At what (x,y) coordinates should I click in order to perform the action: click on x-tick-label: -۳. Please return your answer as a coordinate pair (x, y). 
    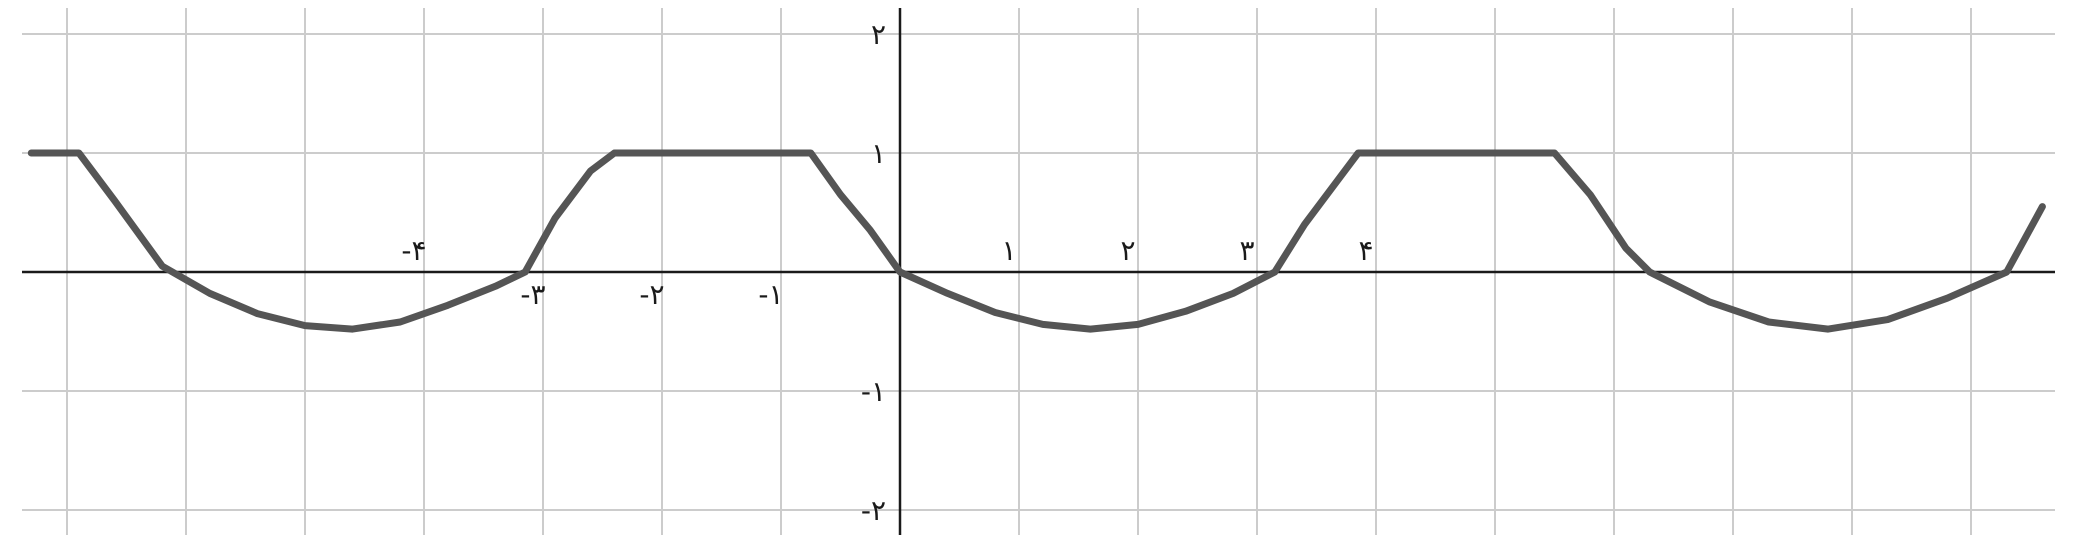
    Looking at the image, I should click on (532, 294).